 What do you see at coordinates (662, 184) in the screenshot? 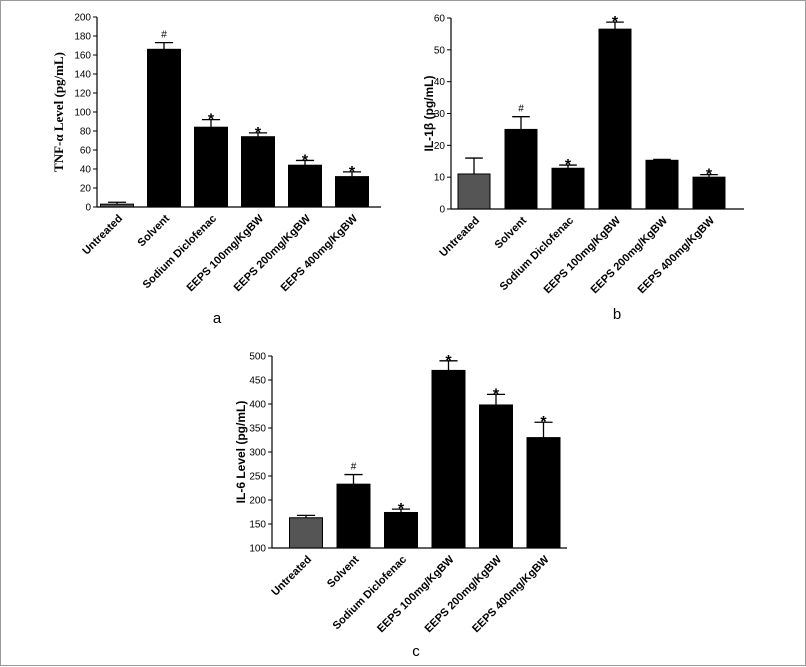
I see `chart-1-bar-eeps-200mg-kgbw` at bounding box center [662, 184].